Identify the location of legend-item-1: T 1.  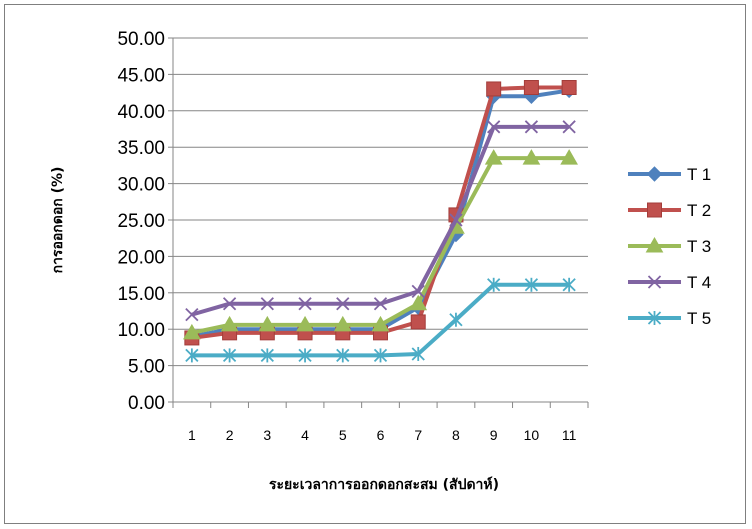
(669, 174).